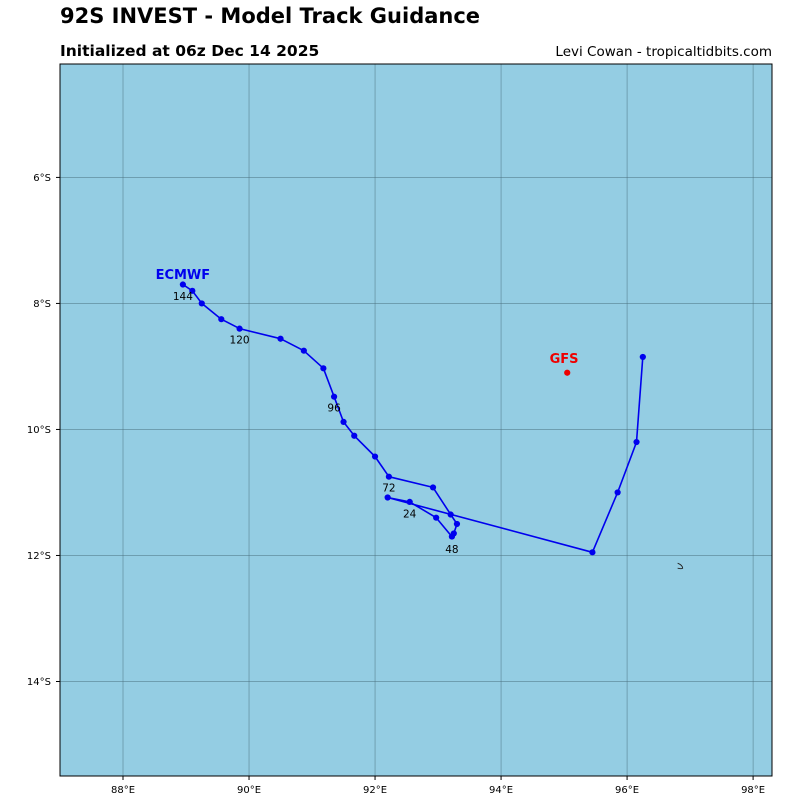  What do you see at coordinates (42, 178) in the screenshot?
I see `lat-tick-label: 6°S` at bounding box center [42, 178].